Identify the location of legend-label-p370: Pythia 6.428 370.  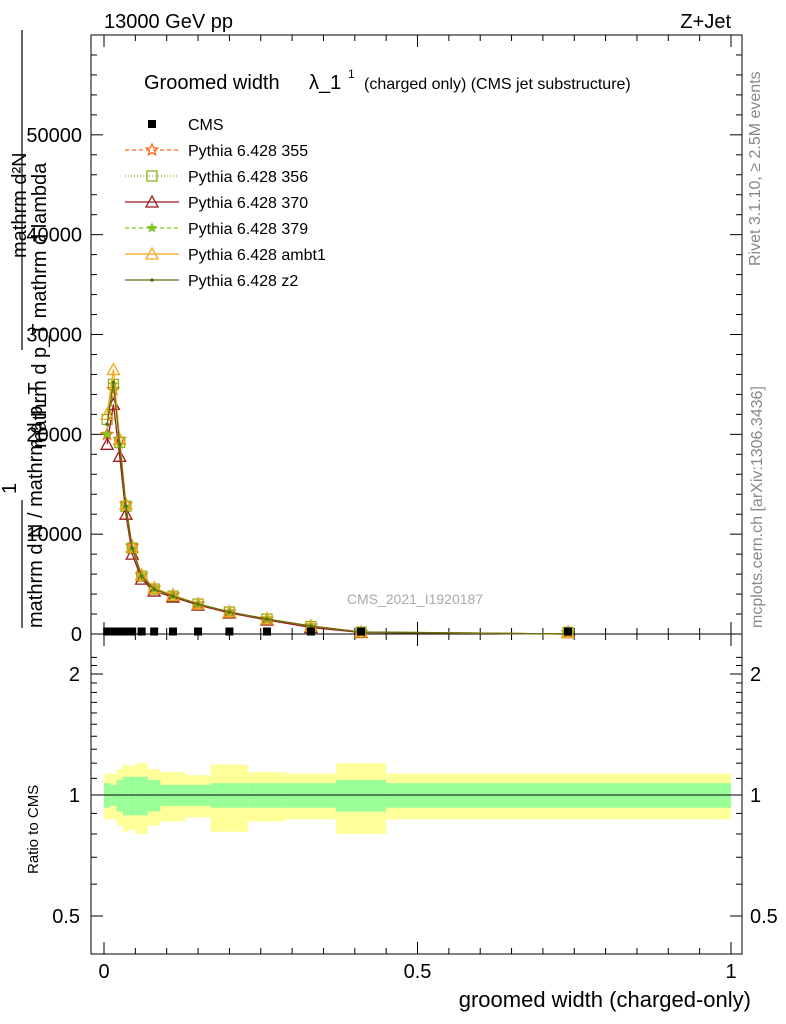
(248, 203).